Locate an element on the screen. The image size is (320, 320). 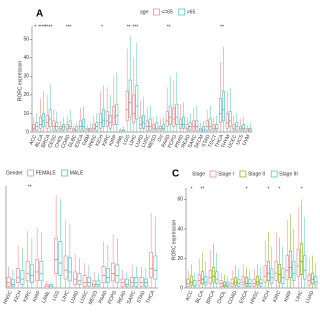
x-tick-label: MESO is located at coordinates (153, 142).